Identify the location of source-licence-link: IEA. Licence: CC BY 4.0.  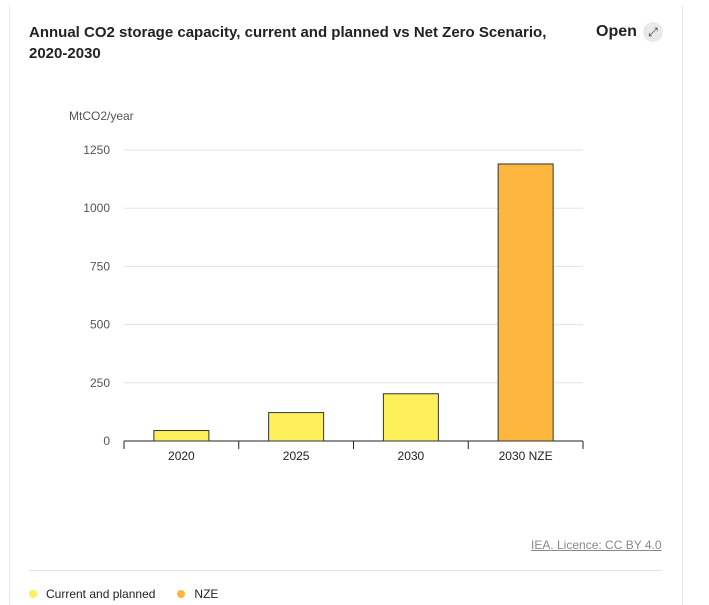
(596, 545).